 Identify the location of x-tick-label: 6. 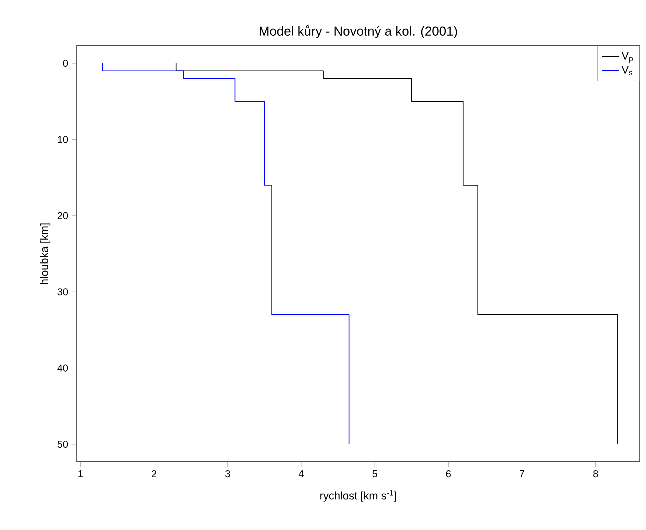
(448, 474).